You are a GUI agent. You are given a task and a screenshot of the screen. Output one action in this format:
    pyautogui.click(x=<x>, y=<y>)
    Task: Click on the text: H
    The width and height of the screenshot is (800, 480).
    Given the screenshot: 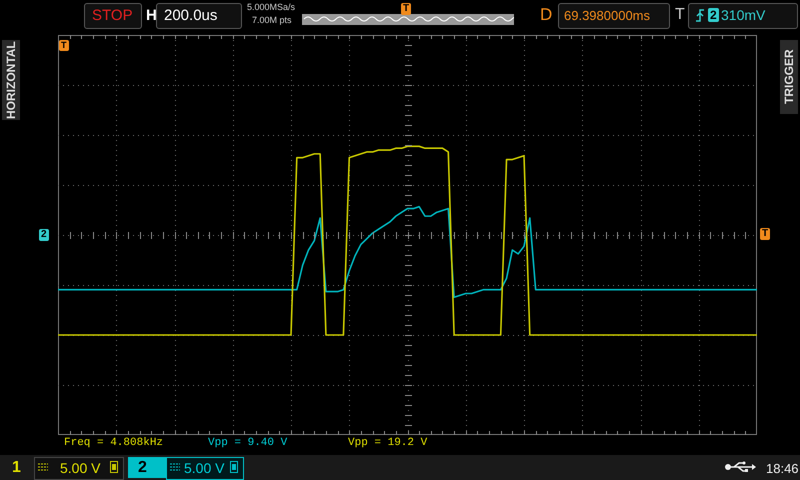 What is the action you would take?
    pyautogui.click(x=151, y=15)
    